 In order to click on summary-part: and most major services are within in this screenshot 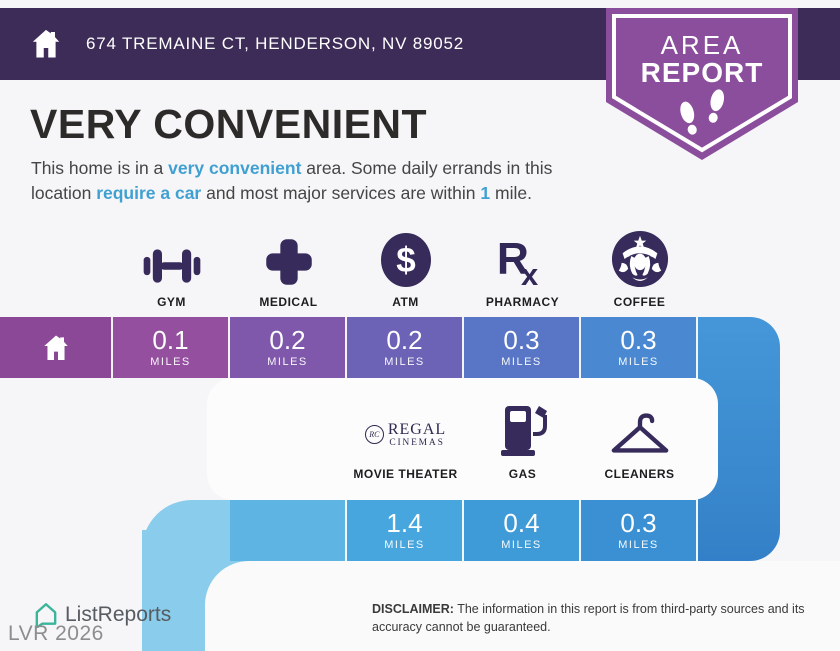, I will do `click(341, 193)`.